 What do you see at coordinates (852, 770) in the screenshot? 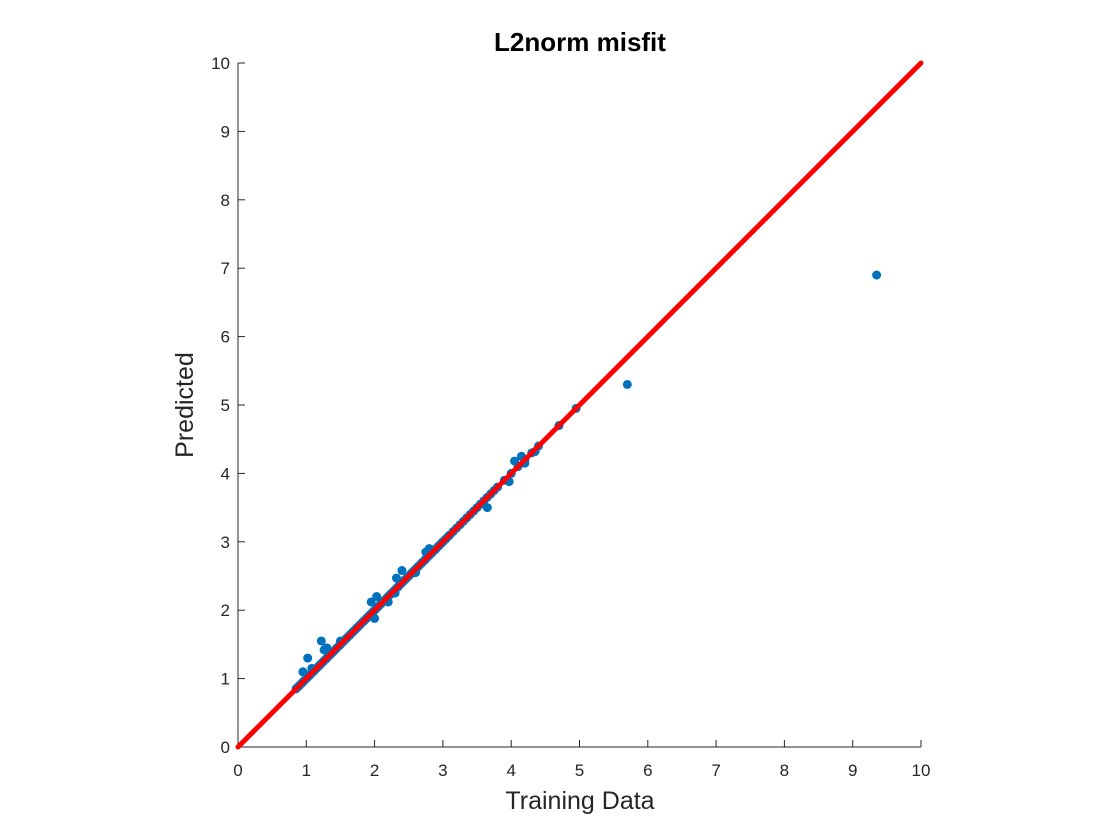
I see `x-tick-label: 9` at bounding box center [852, 770].